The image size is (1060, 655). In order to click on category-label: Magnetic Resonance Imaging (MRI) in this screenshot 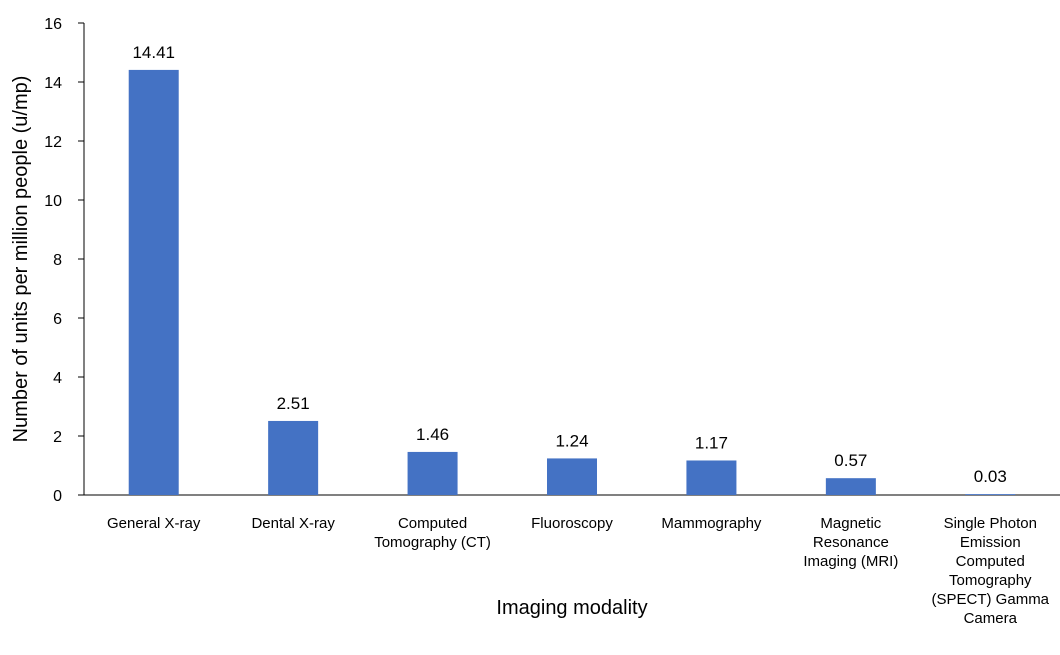, I will do `click(850, 542)`.